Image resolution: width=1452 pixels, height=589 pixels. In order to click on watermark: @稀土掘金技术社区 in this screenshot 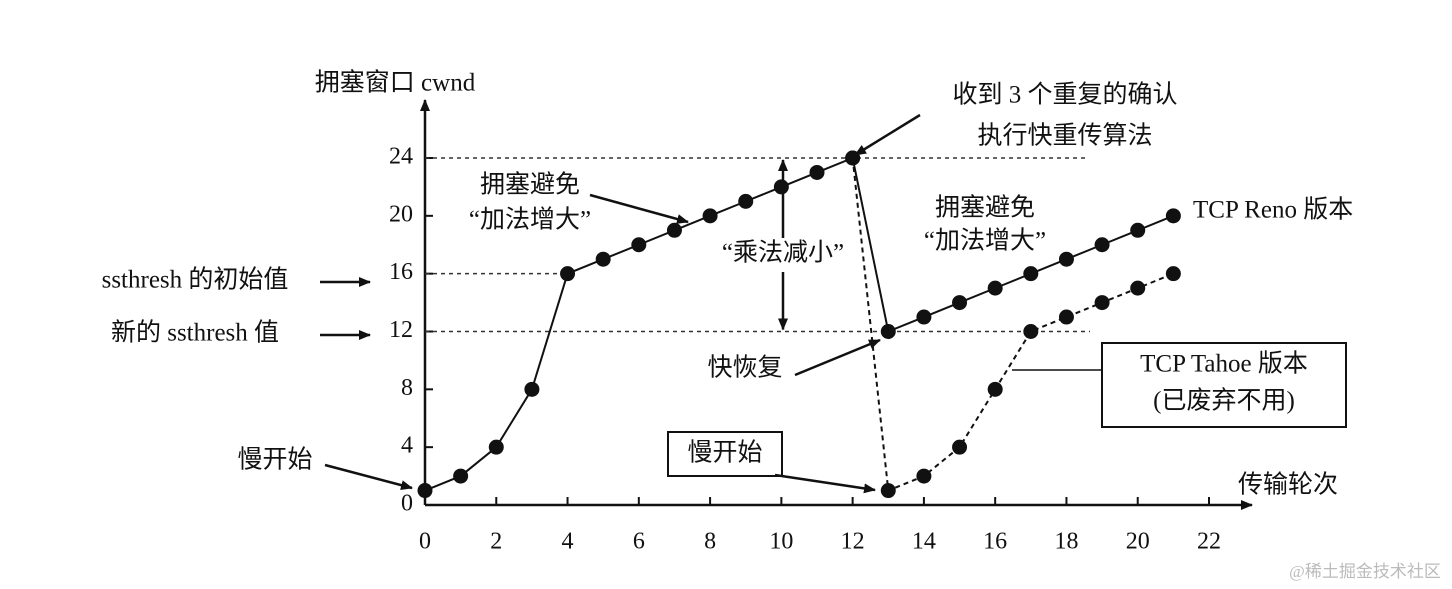, I will do `click(1365, 571)`.